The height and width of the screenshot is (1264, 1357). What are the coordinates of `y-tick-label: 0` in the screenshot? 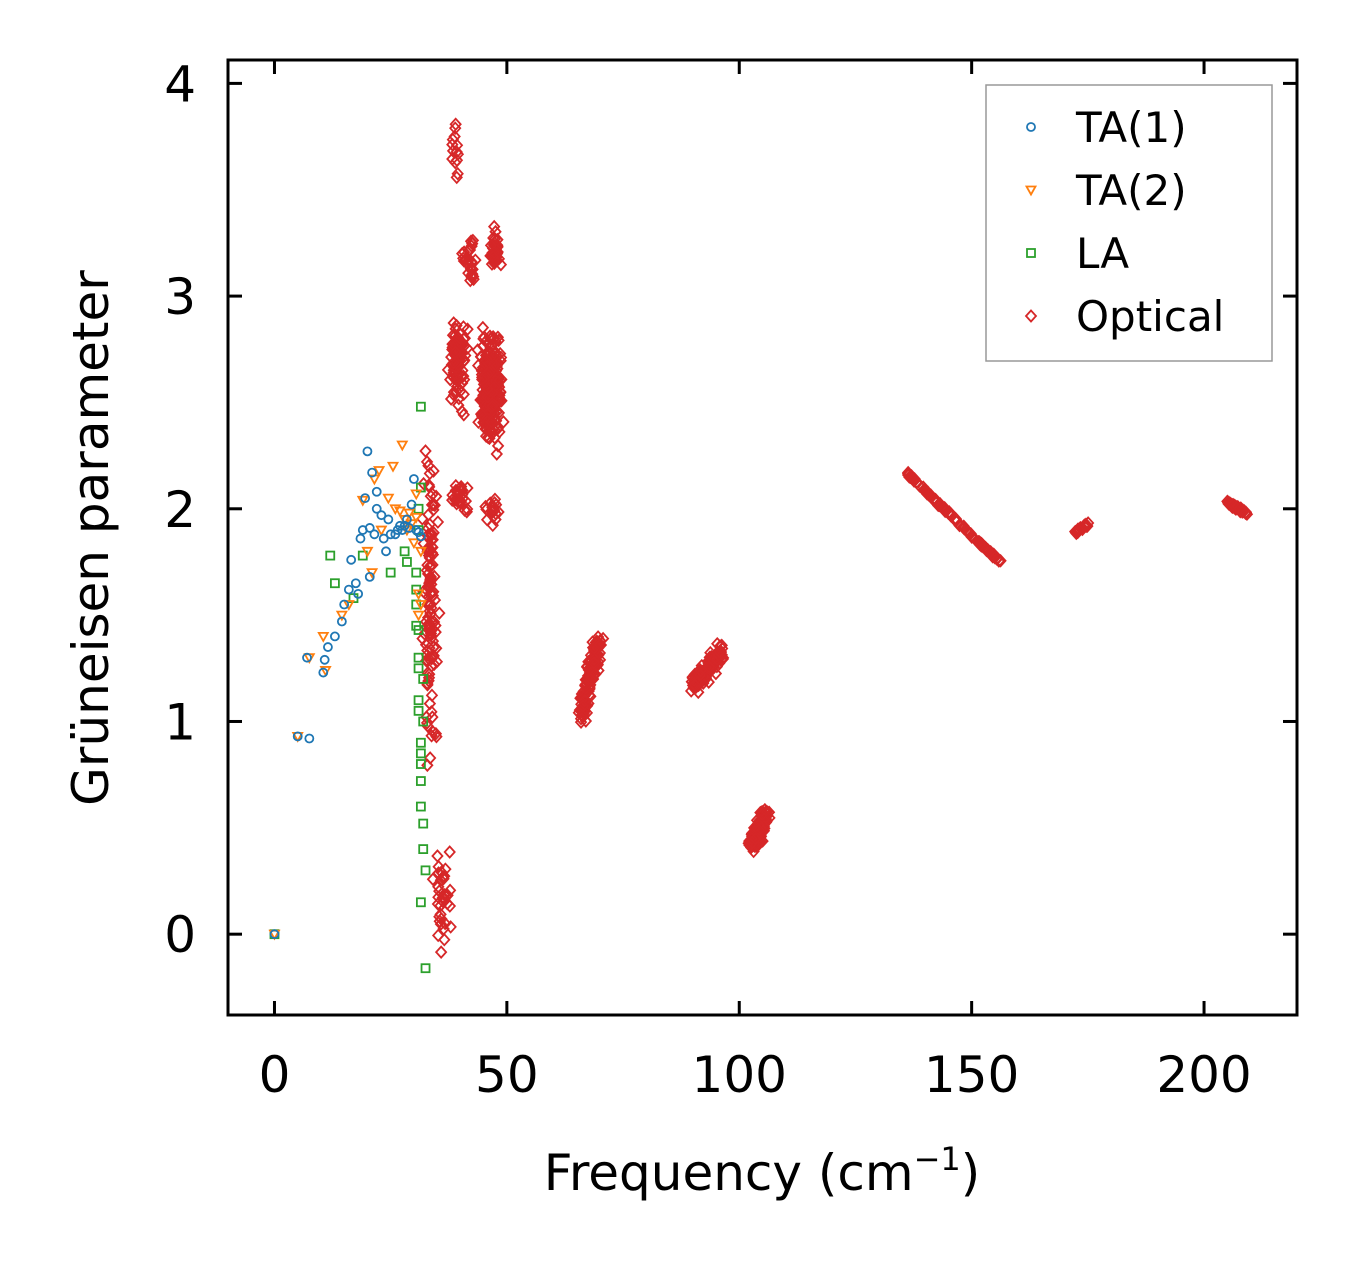 It's located at (180, 935).